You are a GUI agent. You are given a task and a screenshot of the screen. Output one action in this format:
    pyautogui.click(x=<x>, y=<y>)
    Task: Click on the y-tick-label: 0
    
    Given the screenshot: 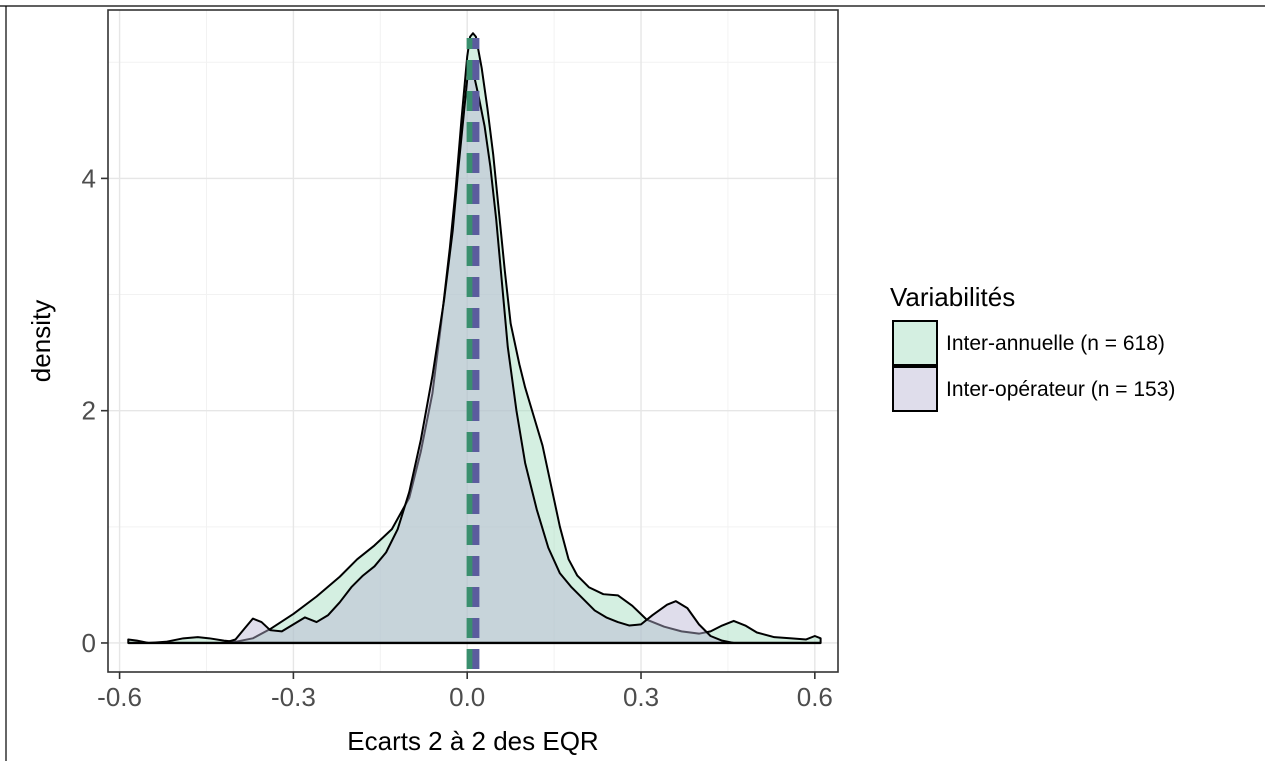 What is the action you would take?
    pyautogui.click(x=89, y=643)
    